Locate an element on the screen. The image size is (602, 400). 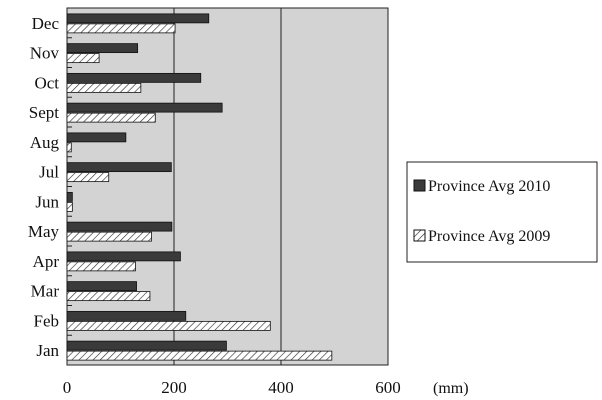
y-tick-label: May is located at coordinates (44, 231).